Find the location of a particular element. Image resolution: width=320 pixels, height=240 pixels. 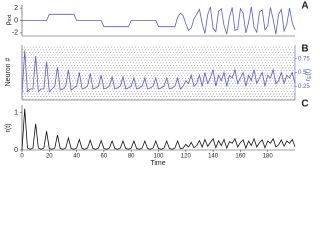

x-tick-label: 60 is located at coordinates (104, 157).